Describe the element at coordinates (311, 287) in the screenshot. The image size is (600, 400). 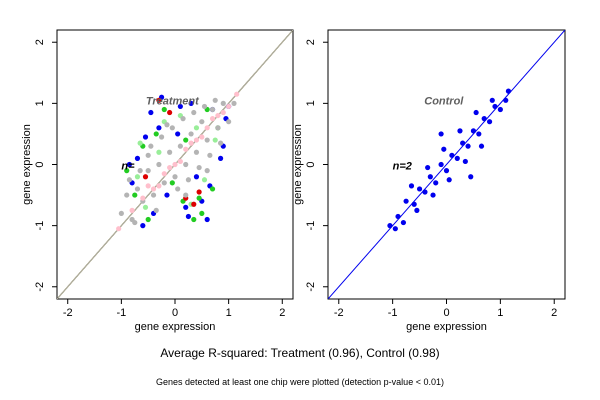
I see `y-tick-label: -2` at that location.